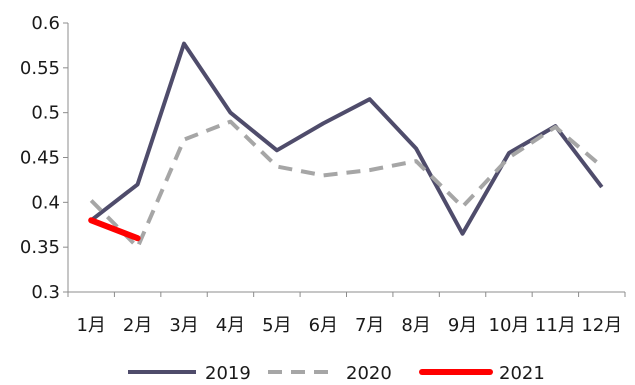 This screenshot has width=635, height=385. What do you see at coordinates (45, 292) in the screenshot?
I see `y-tick-label: 0.3` at bounding box center [45, 292].